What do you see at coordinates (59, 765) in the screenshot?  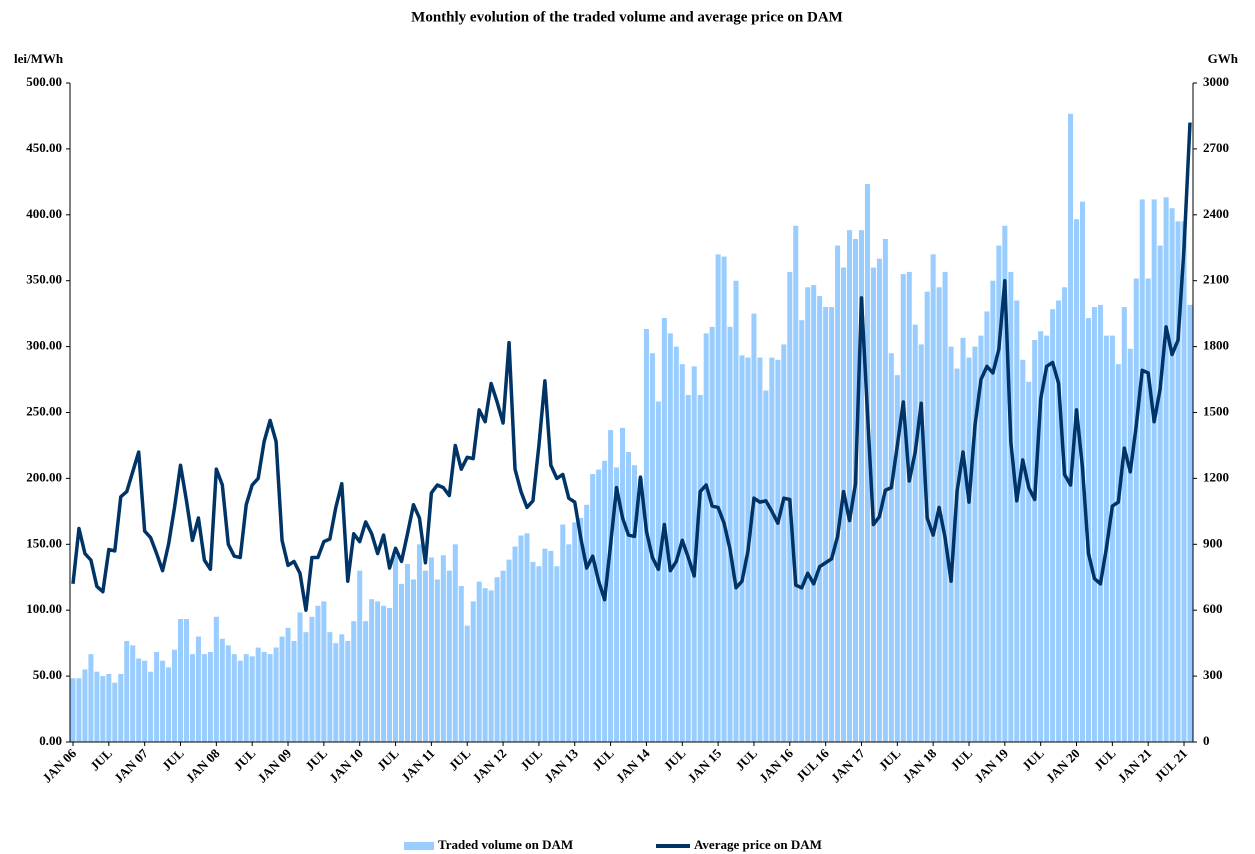 I see `x-tick-label: JAN 06` at bounding box center [59, 765].